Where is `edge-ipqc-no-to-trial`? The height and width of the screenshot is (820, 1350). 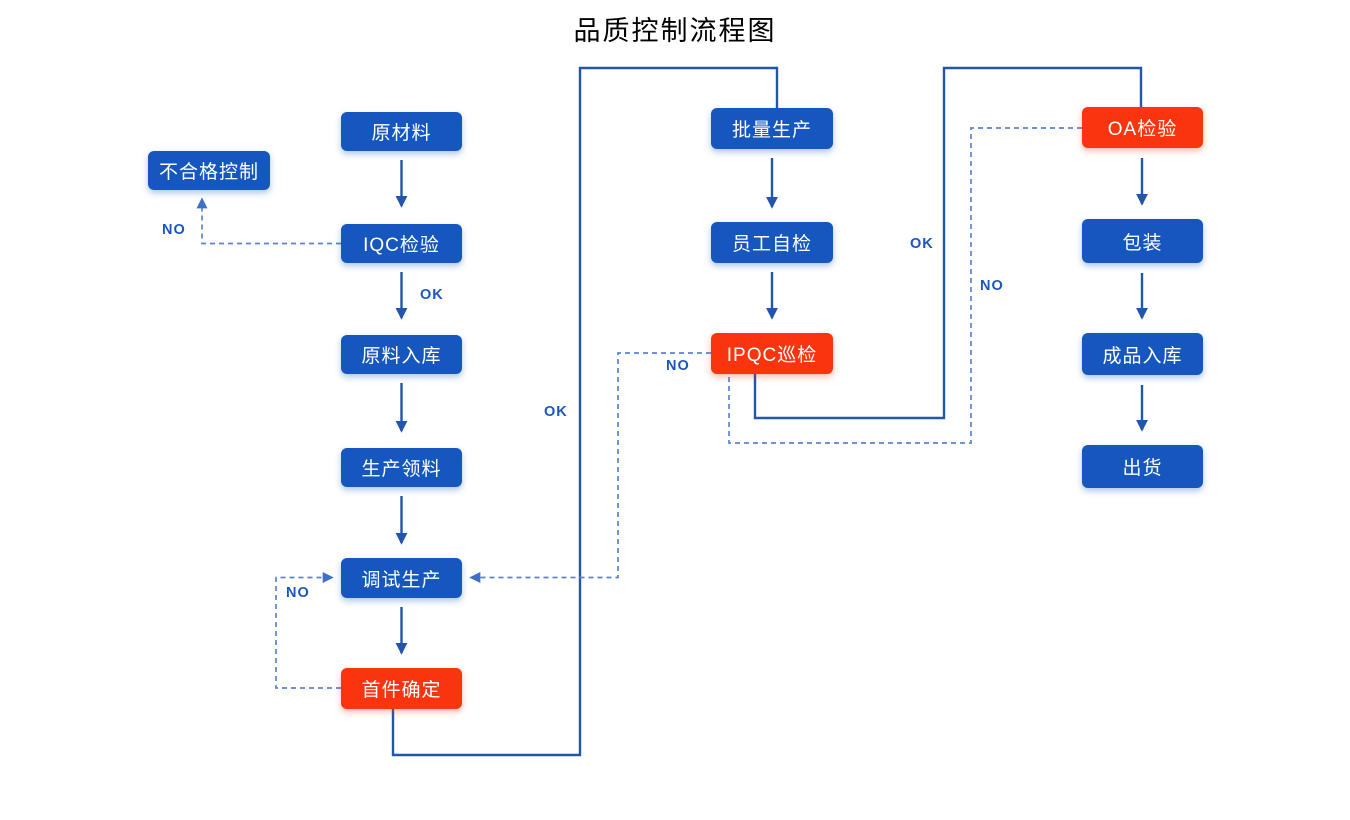
edge-ipqc-no-to-trial is located at coordinates (590, 467).